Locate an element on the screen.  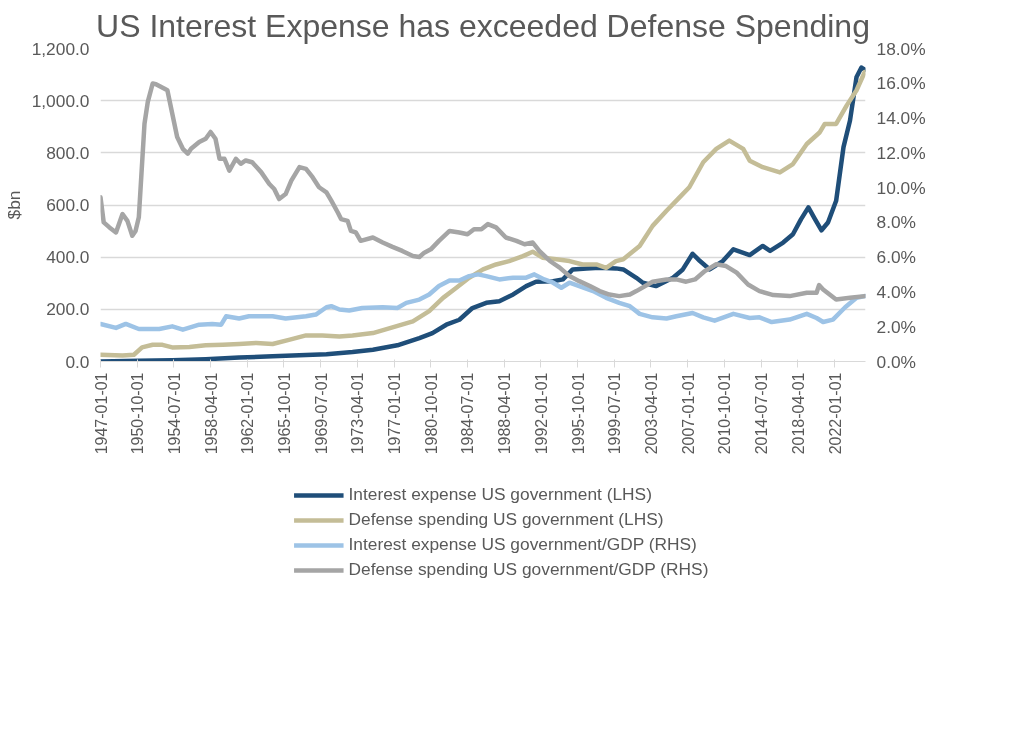
y-tick-label: 0.0 is located at coordinates (77, 361).